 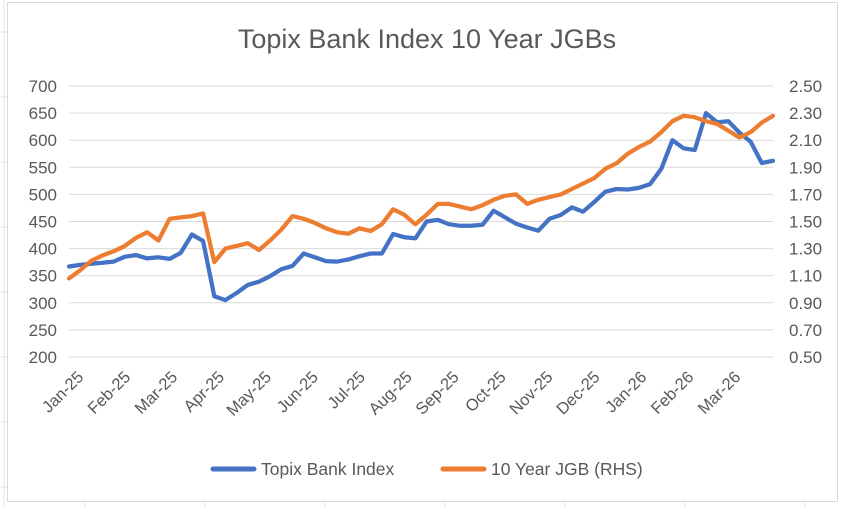 I want to click on svg-text: 250, so click(x=43, y=330).